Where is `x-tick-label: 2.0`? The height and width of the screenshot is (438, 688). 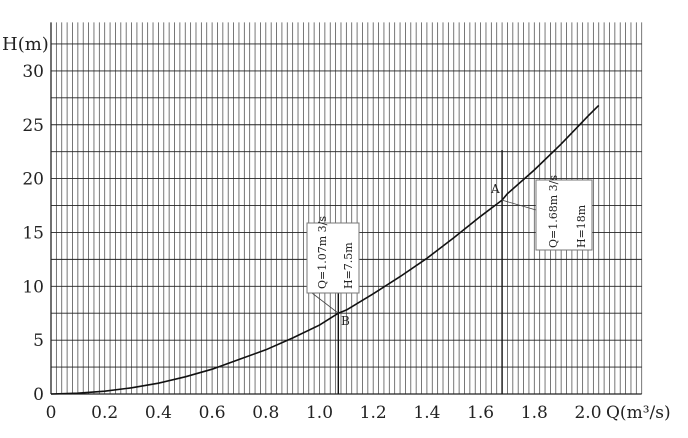
x-tick-label: 2.0 is located at coordinates (587, 413).